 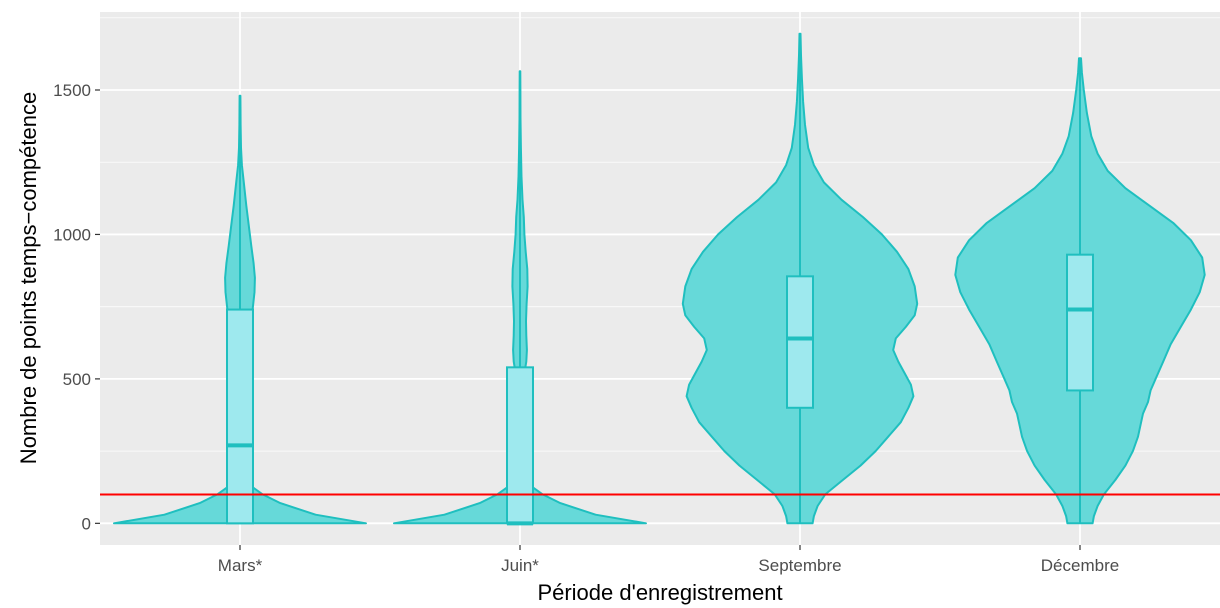 I want to click on y-tick-label: 500, so click(x=77, y=379).